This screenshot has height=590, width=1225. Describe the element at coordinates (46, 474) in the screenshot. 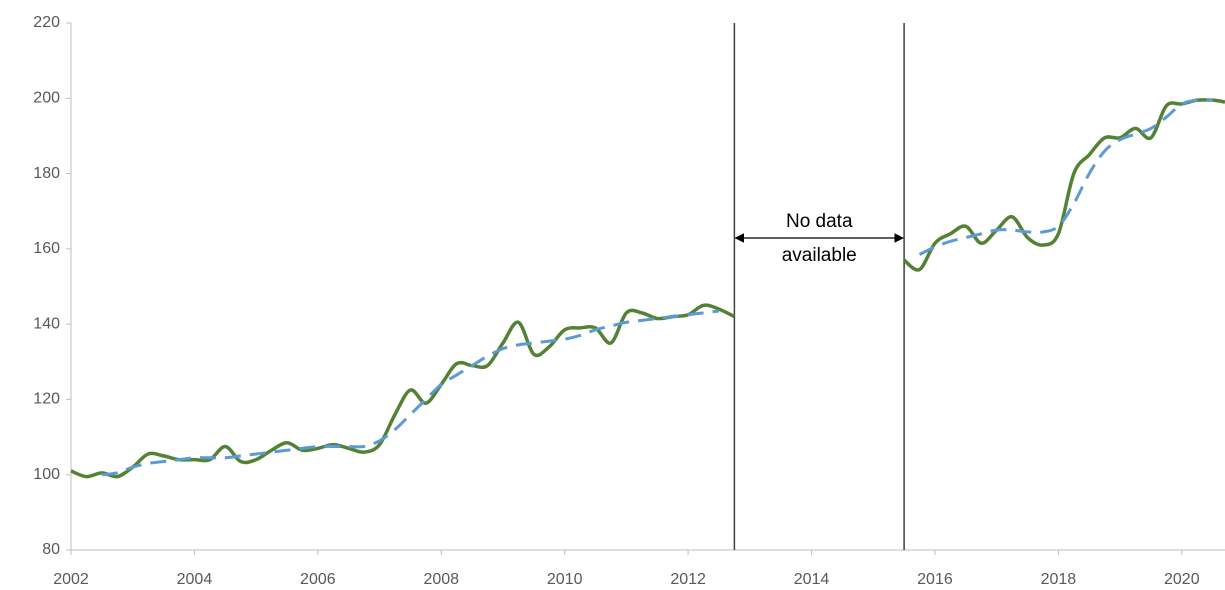

I see `y-tick-label: 100` at that location.